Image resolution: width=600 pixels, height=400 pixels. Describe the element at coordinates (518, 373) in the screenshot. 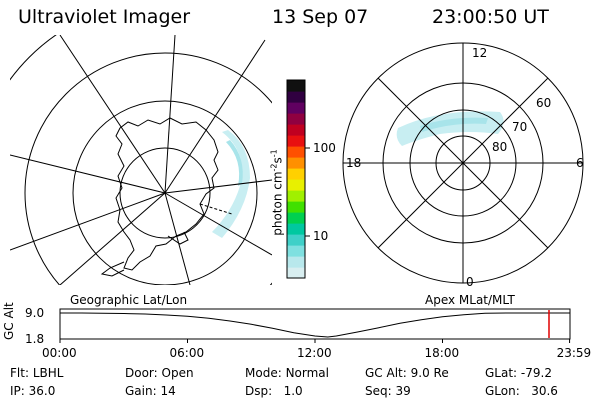

I see `glat-status: GLat: -79.2` at that location.